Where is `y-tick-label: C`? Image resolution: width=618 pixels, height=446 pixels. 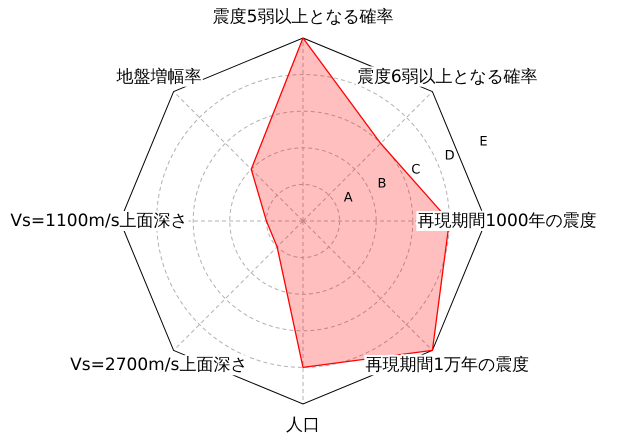
y-tick-label: C is located at coordinates (415, 170).